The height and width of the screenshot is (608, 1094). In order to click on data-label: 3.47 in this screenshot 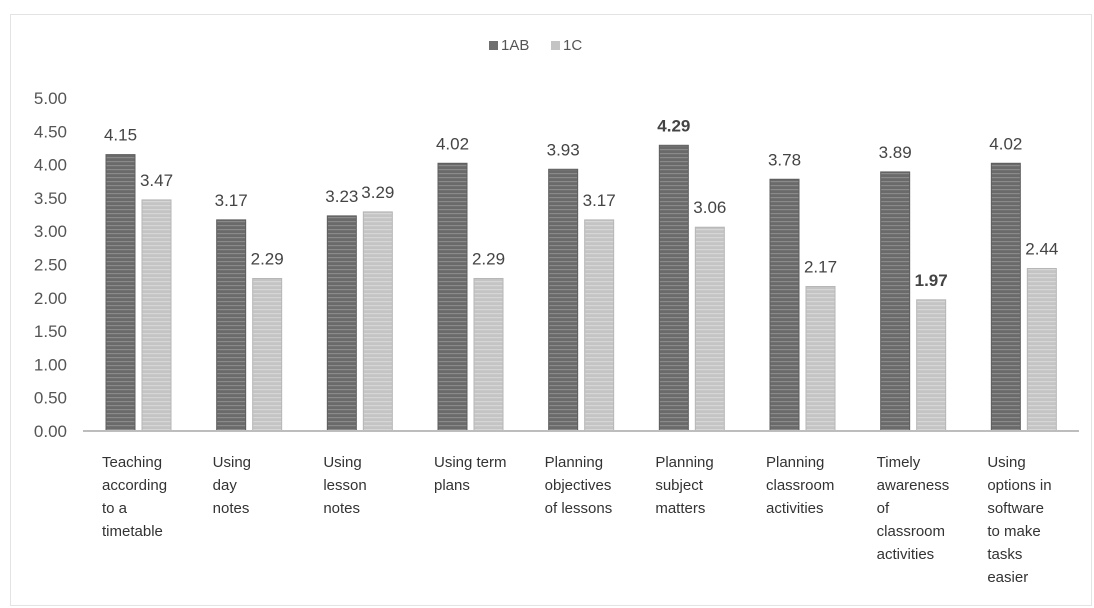, I will do `click(156, 180)`.